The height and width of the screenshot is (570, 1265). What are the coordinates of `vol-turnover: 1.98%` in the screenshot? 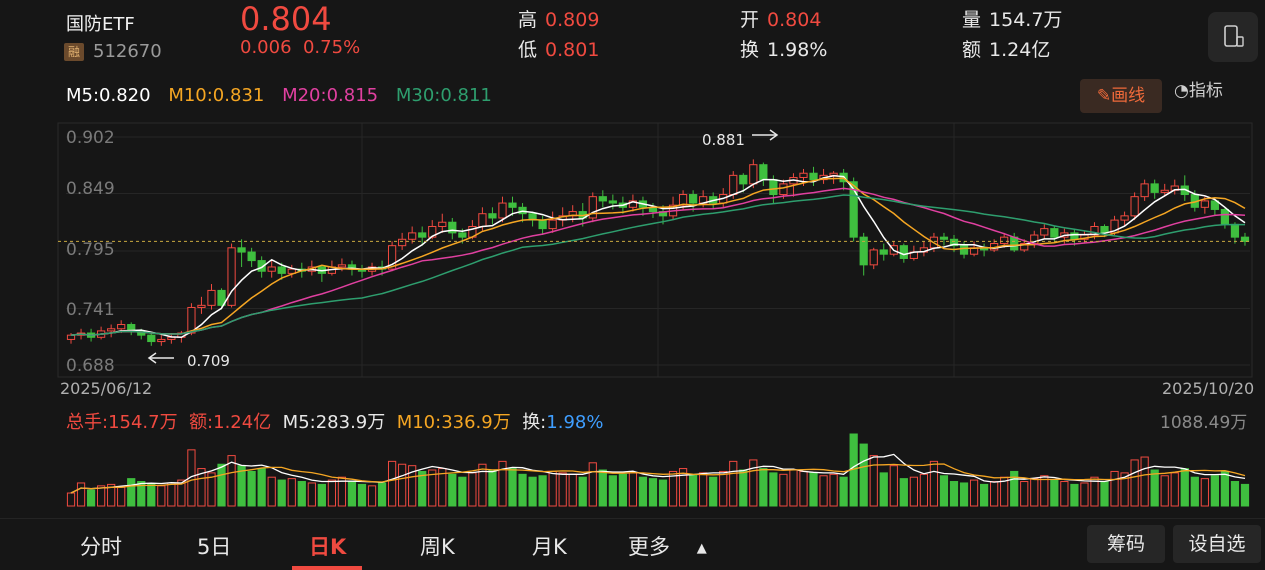 It's located at (575, 422).